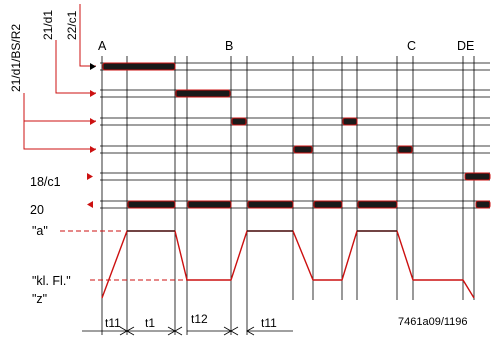 The image size is (497, 338). What do you see at coordinates (433, 322) in the screenshot?
I see `reference-code: 7461a09/1196` at bounding box center [433, 322].